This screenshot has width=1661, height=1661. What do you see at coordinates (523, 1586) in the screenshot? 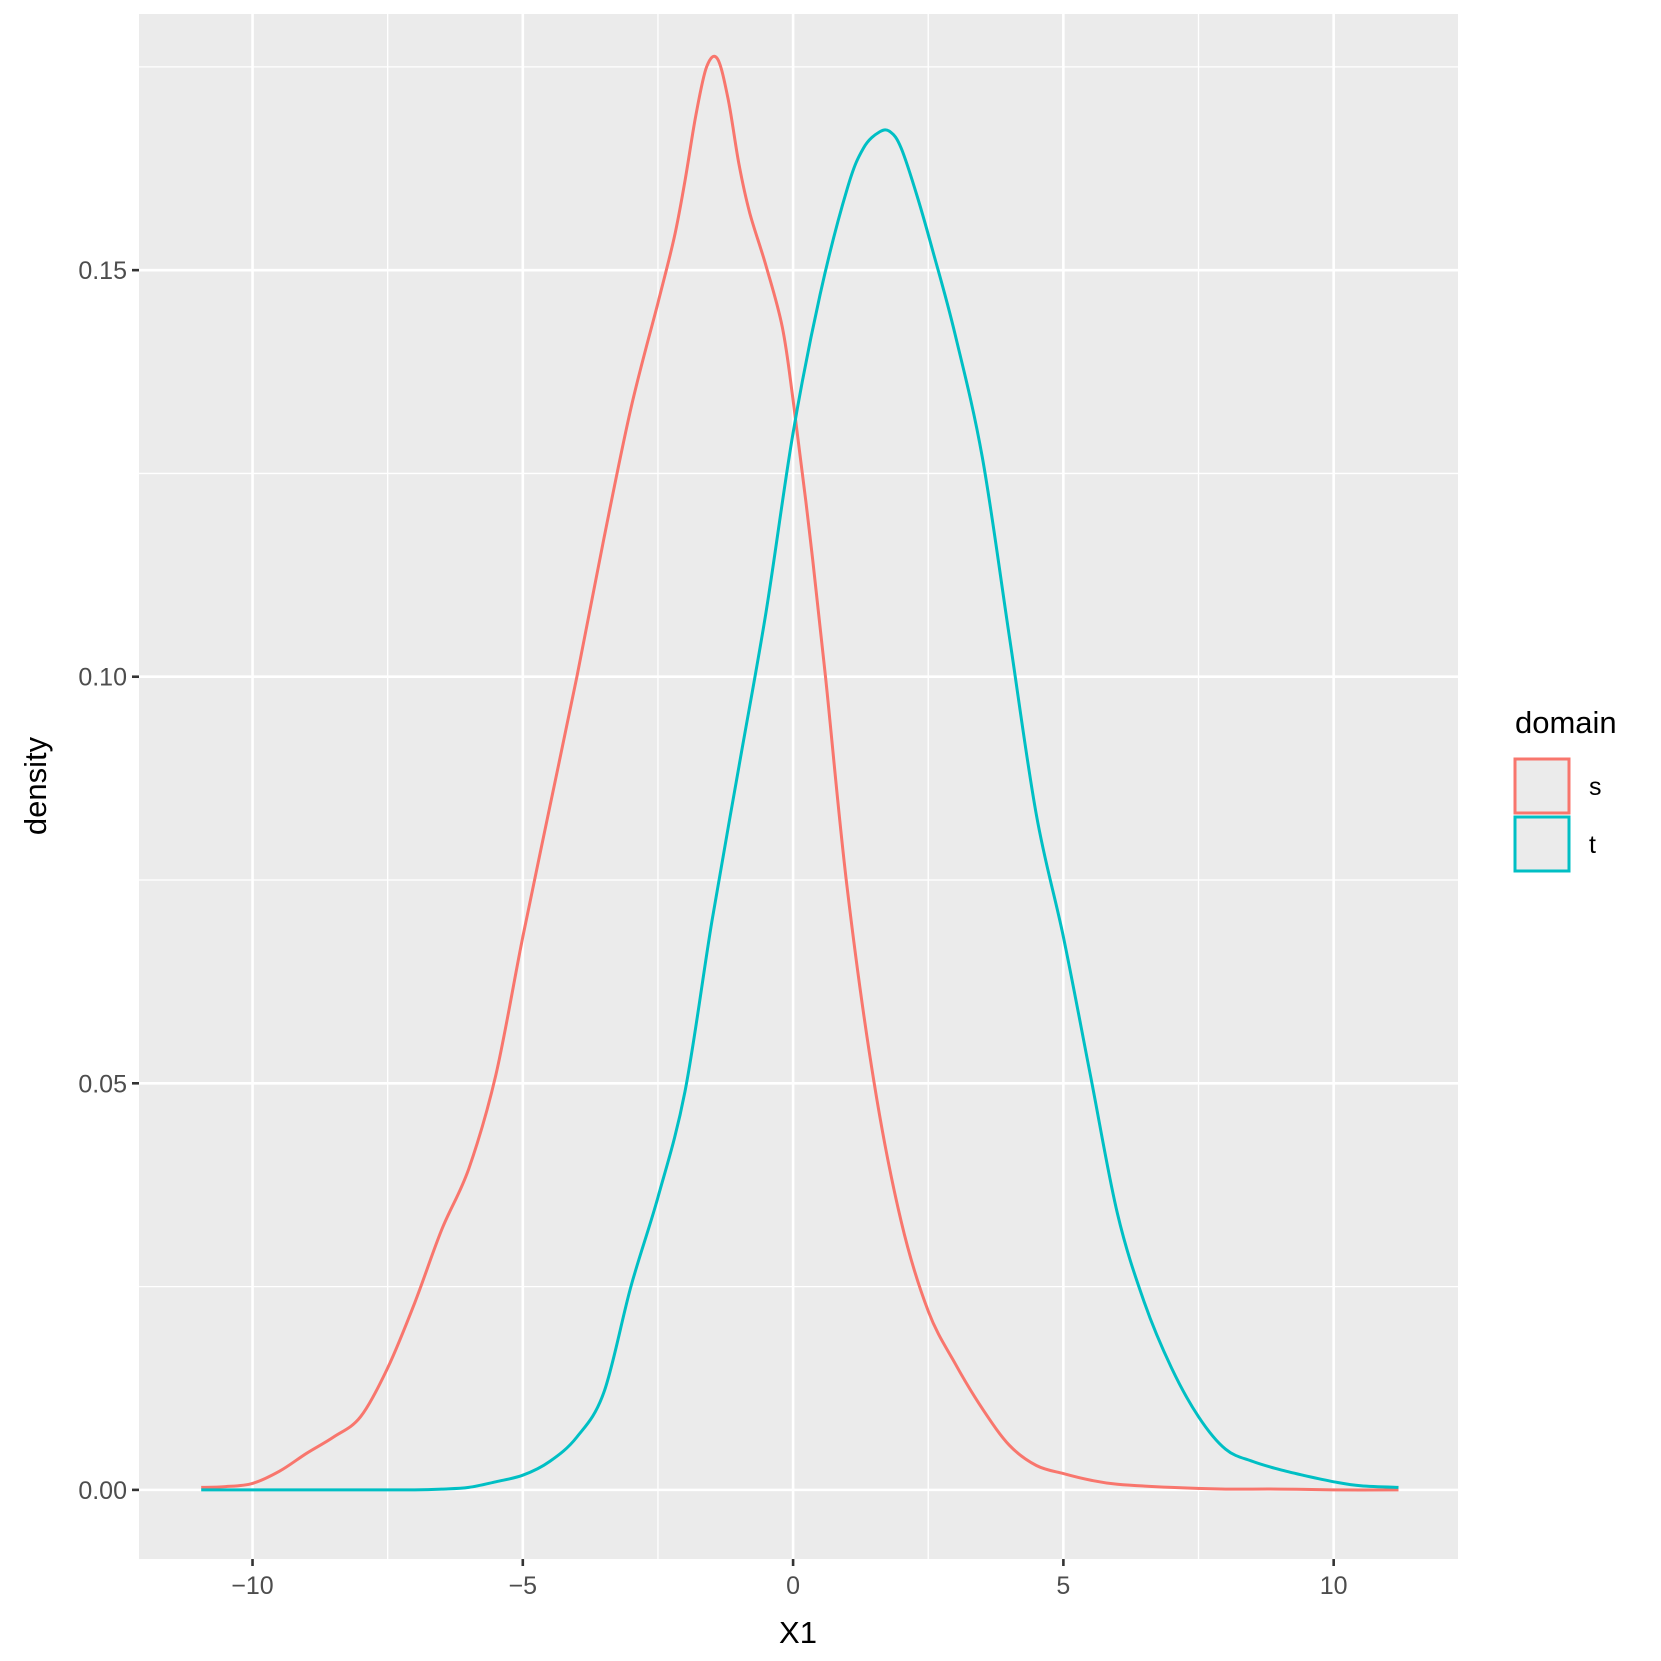
I see `x-tick-label: −5` at bounding box center [523, 1586].